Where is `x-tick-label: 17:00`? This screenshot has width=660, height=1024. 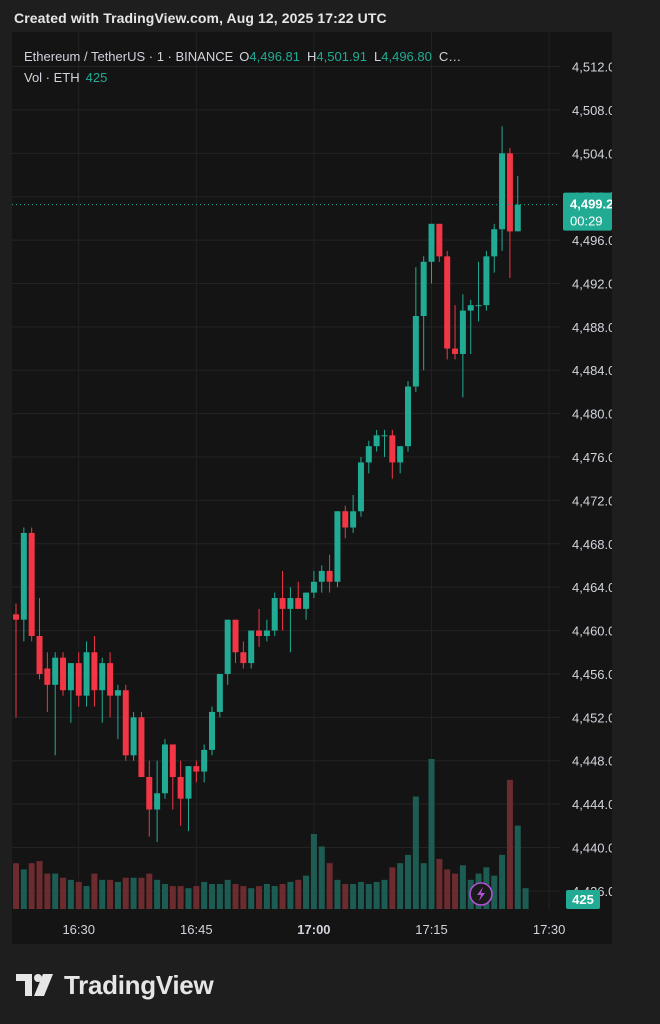
x-tick-label: 17:00 is located at coordinates (313, 929).